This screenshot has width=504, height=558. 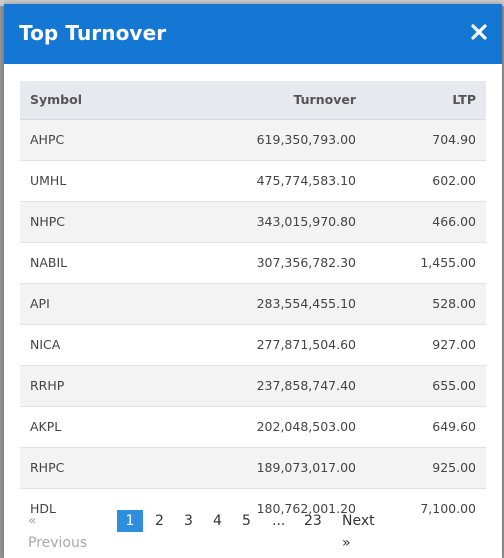 What do you see at coordinates (159, 521) in the screenshot?
I see `pagination-page-2: 2` at bounding box center [159, 521].